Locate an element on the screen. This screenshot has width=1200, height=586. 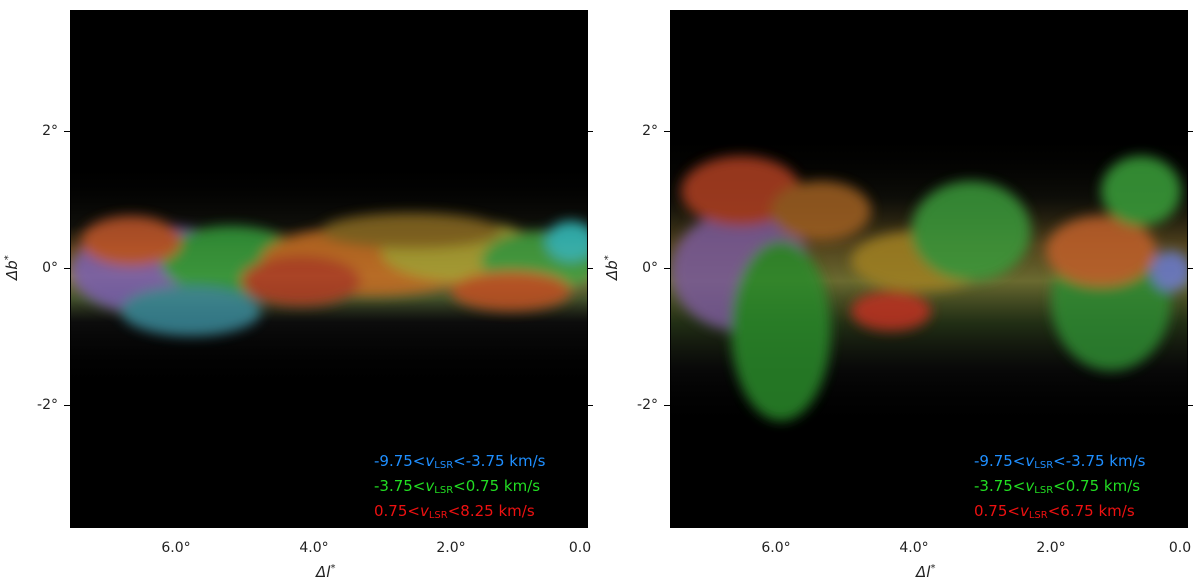
legend-entry-red: 0.75<vLSR<6.75 km/s is located at coordinates (1054, 511).